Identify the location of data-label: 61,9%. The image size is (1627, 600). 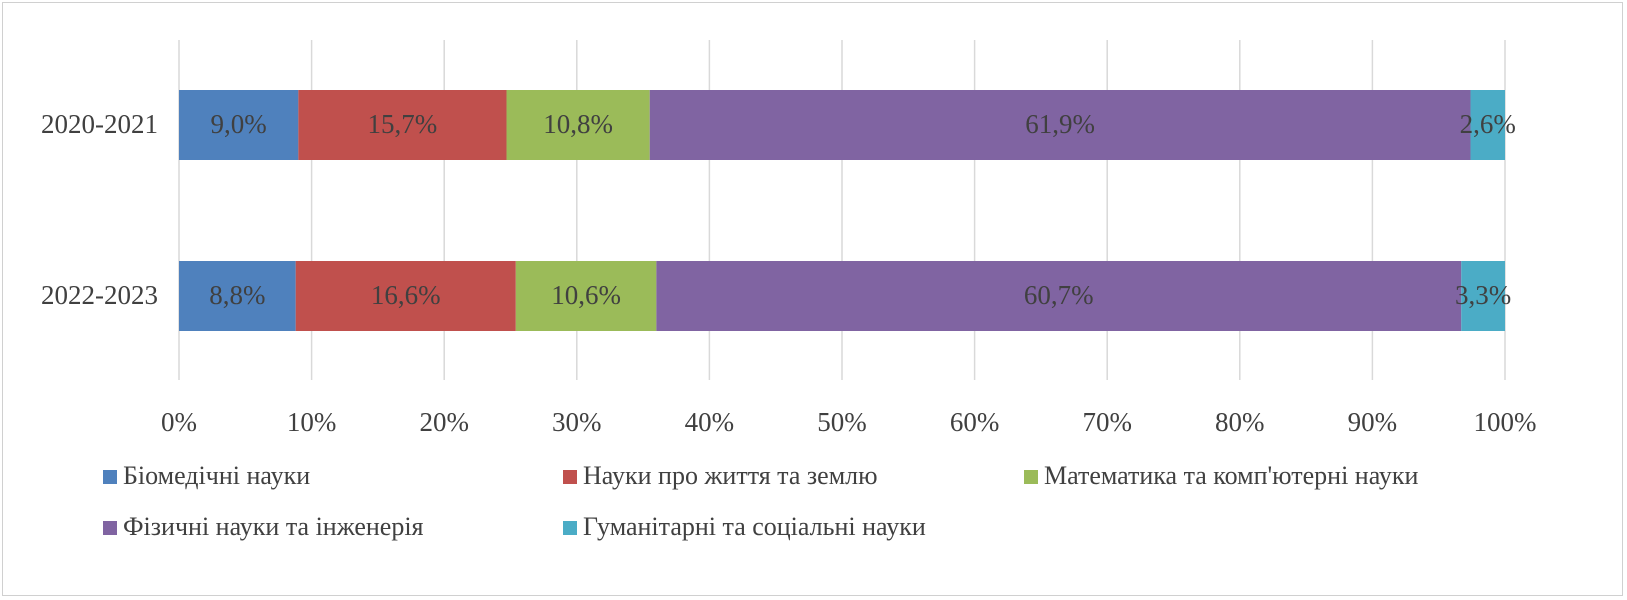
(1060, 124).